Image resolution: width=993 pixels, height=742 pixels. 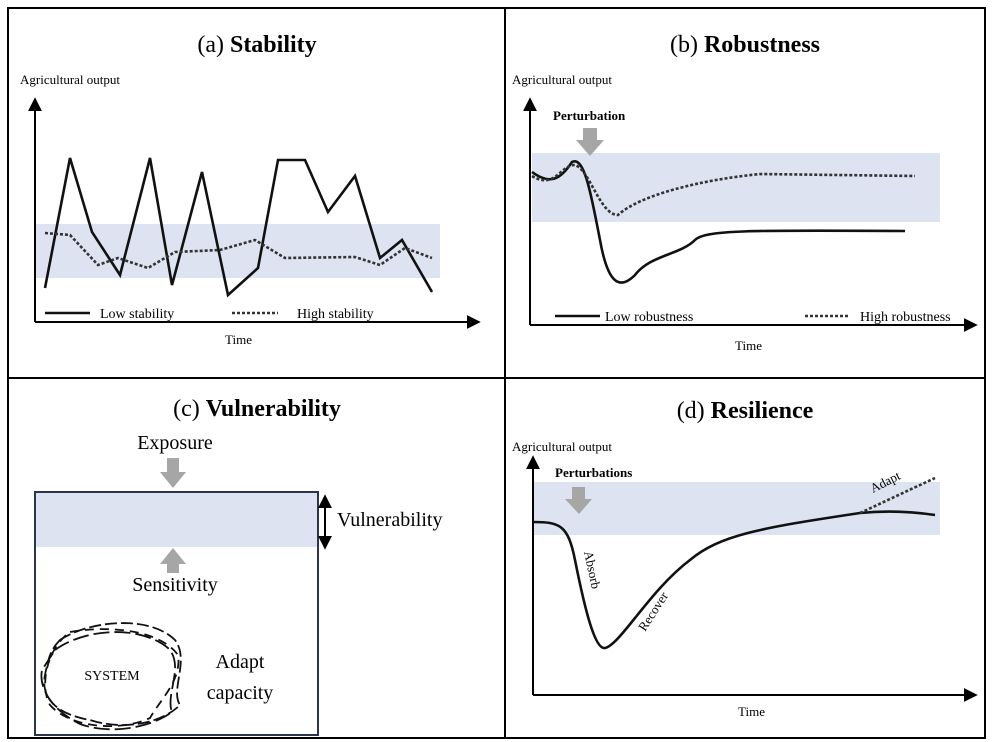 What do you see at coordinates (240, 662) in the screenshot?
I see `adapt-capacity: Adapt` at bounding box center [240, 662].